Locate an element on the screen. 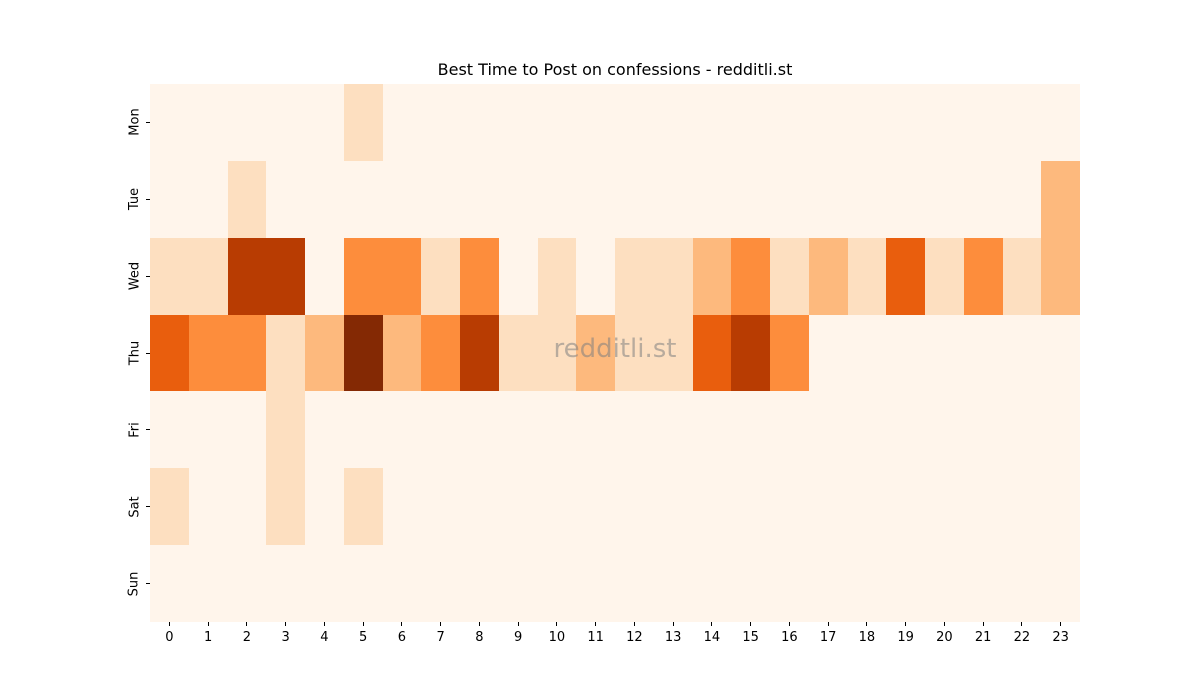 The height and width of the screenshot is (700, 1200). y-tick-label: Sun is located at coordinates (134, 583).